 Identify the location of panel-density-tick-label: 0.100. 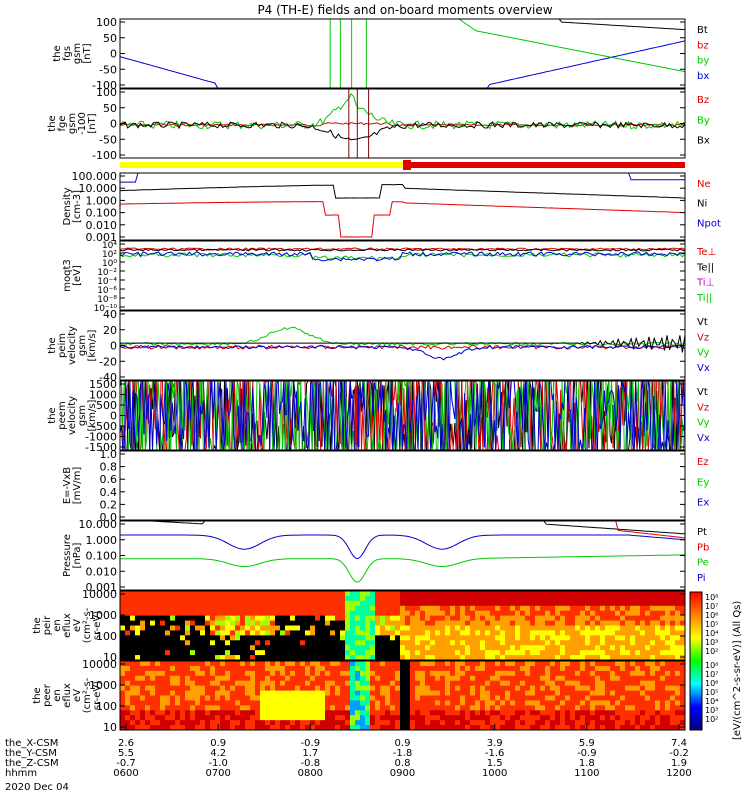
(102, 213).